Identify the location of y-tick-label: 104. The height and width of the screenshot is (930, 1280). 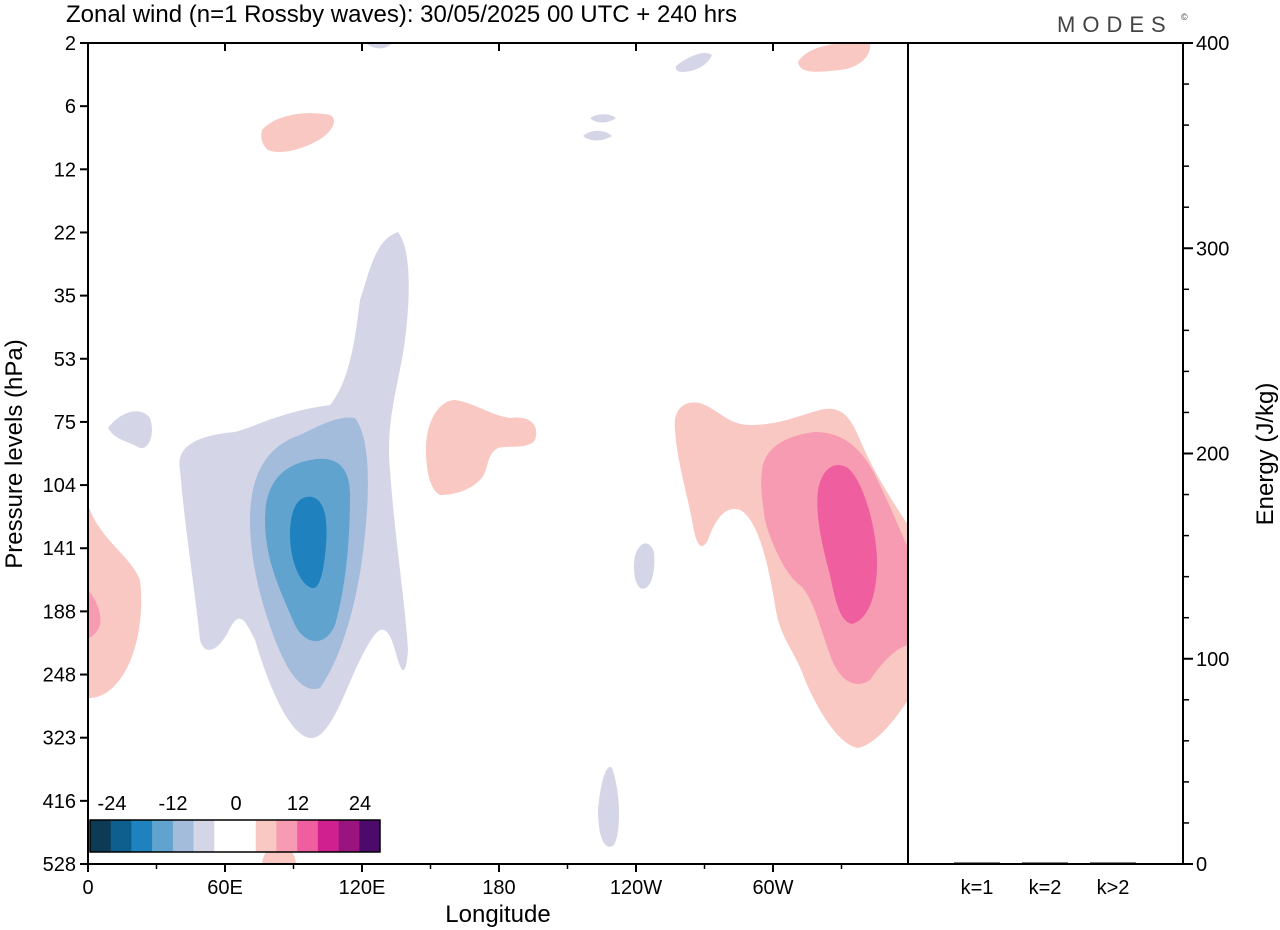
(59, 486).